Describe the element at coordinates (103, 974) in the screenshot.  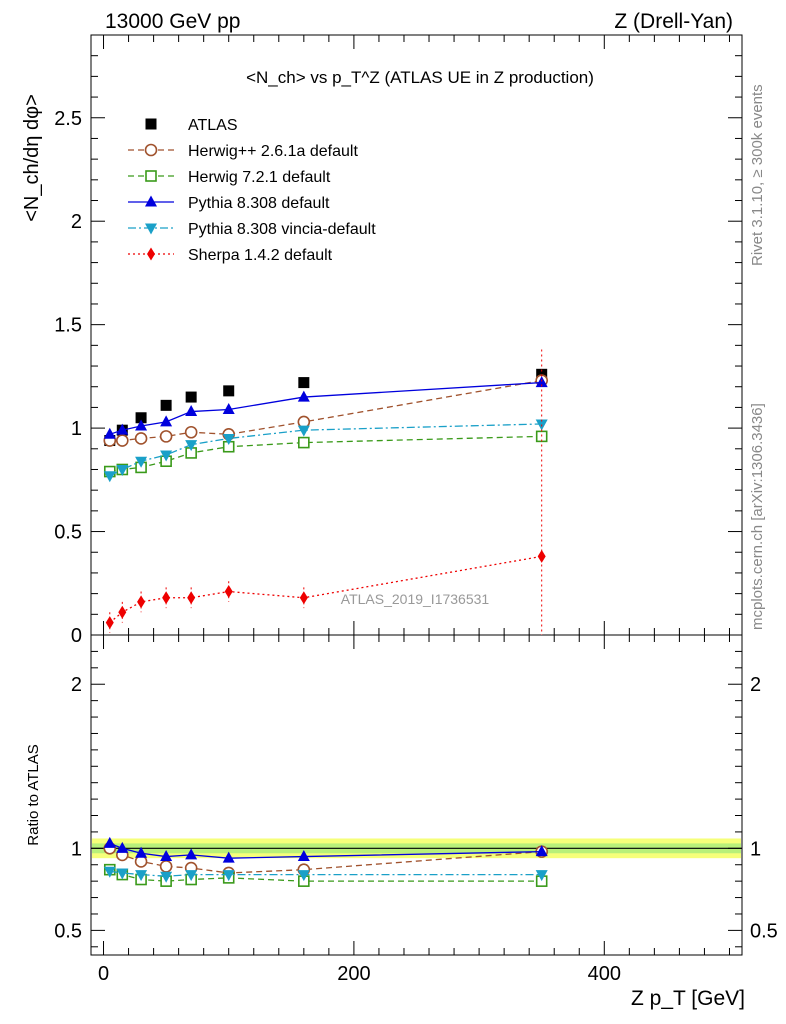
I see `x-tick-label: 0` at that location.